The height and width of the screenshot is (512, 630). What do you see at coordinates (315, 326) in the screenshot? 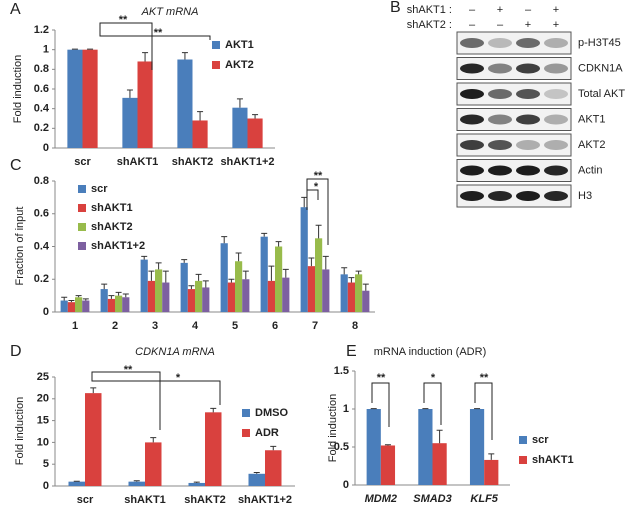
I see `x-tick-label: 7` at bounding box center [315, 326].